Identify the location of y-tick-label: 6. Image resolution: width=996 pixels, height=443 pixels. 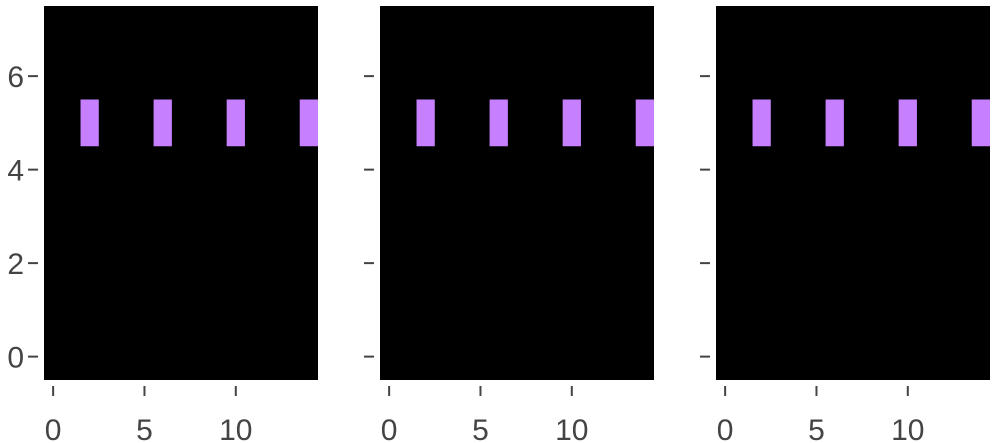
(15, 77).